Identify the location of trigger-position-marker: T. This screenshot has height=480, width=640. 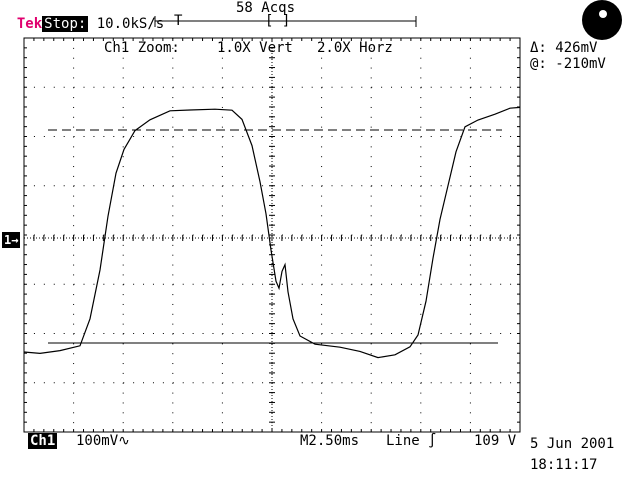
(178, 21).